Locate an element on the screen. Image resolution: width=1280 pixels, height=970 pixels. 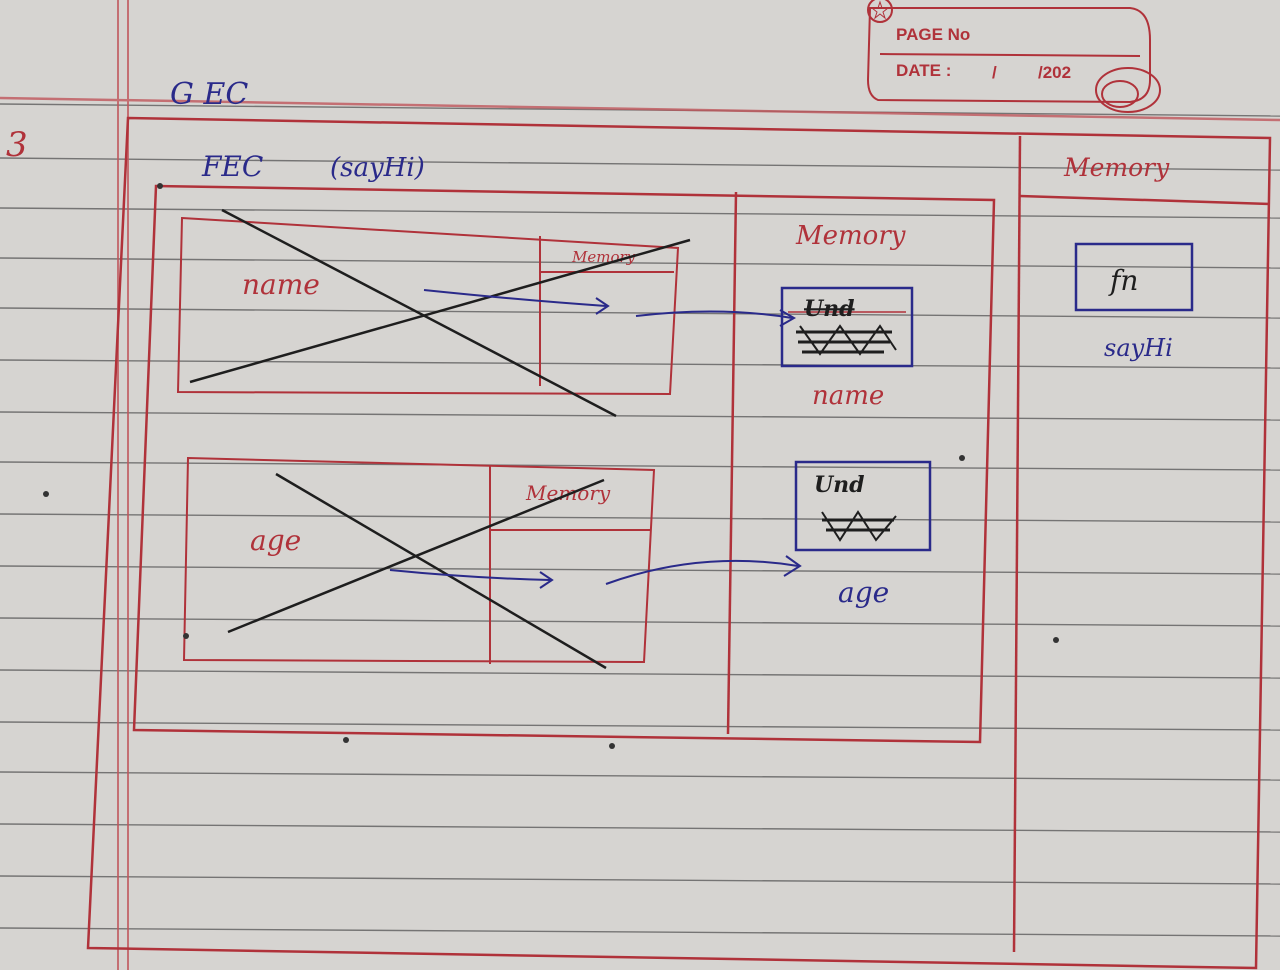
fec-memory-cell-name-caption: name is located at coordinates (848, 396).